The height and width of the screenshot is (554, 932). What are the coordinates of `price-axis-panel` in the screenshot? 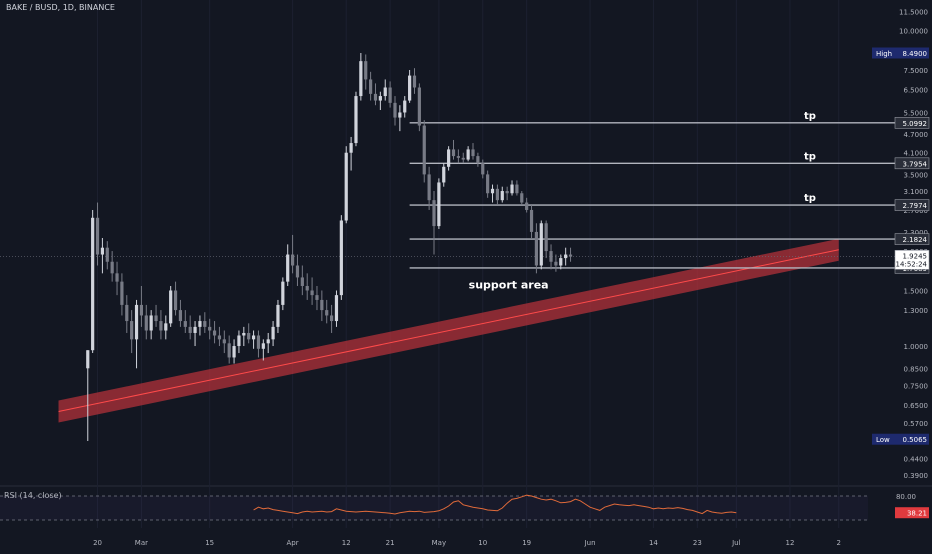 It's located at (900, 275).